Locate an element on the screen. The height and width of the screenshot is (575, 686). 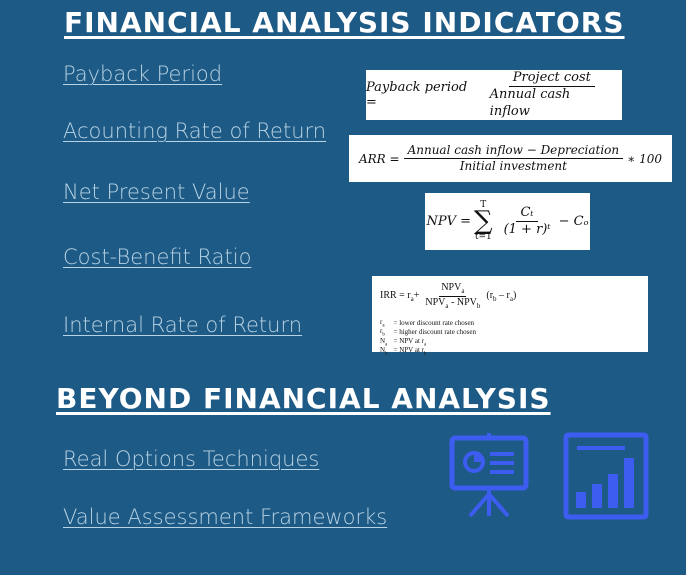
irr-range: (rb – ra) is located at coordinates (501, 296).